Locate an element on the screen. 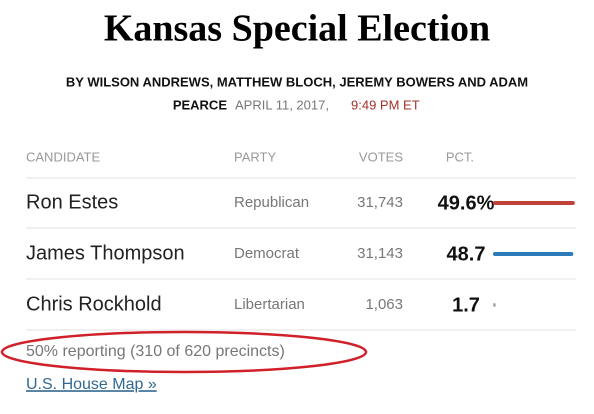 This screenshot has width=594, height=414. party: Democrat is located at coordinates (267, 253).